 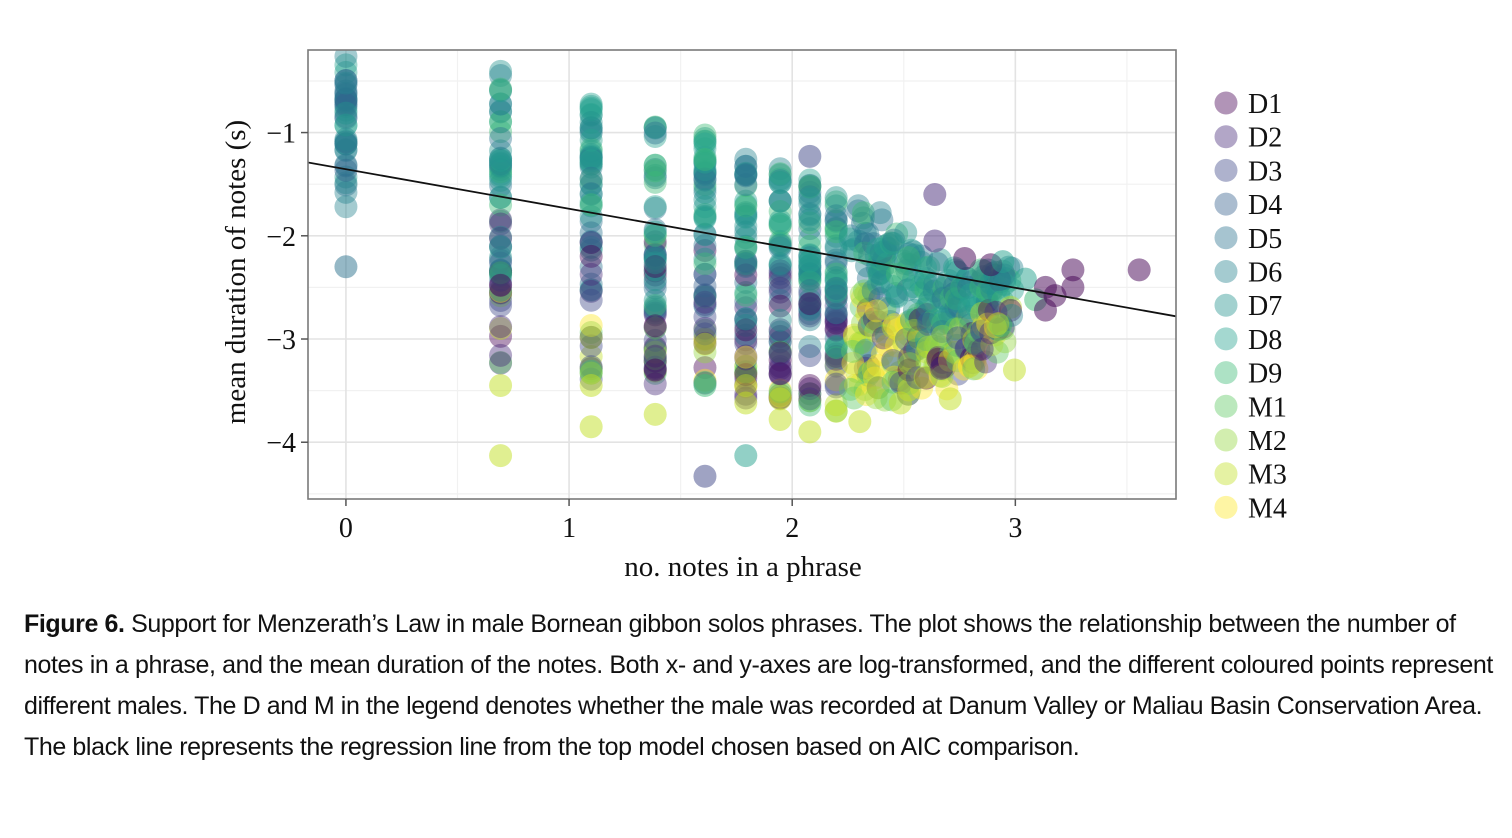 What do you see at coordinates (74, 624) in the screenshot?
I see `caption-label: Figure 6.` at bounding box center [74, 624].